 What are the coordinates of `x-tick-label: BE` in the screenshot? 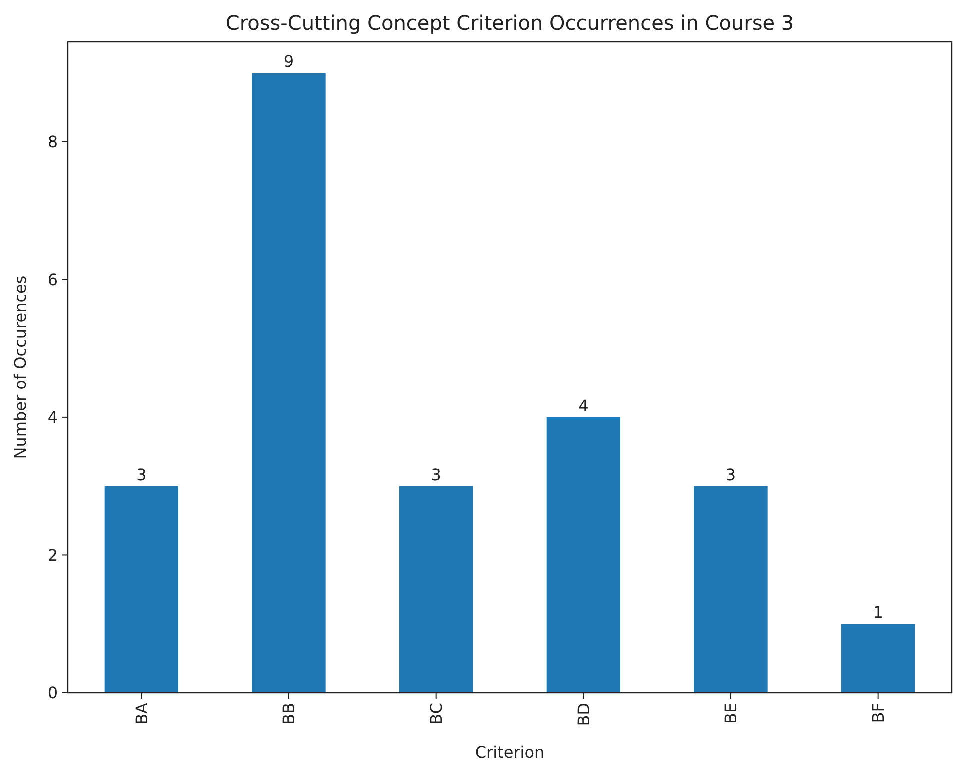 It's located at (731, 713).